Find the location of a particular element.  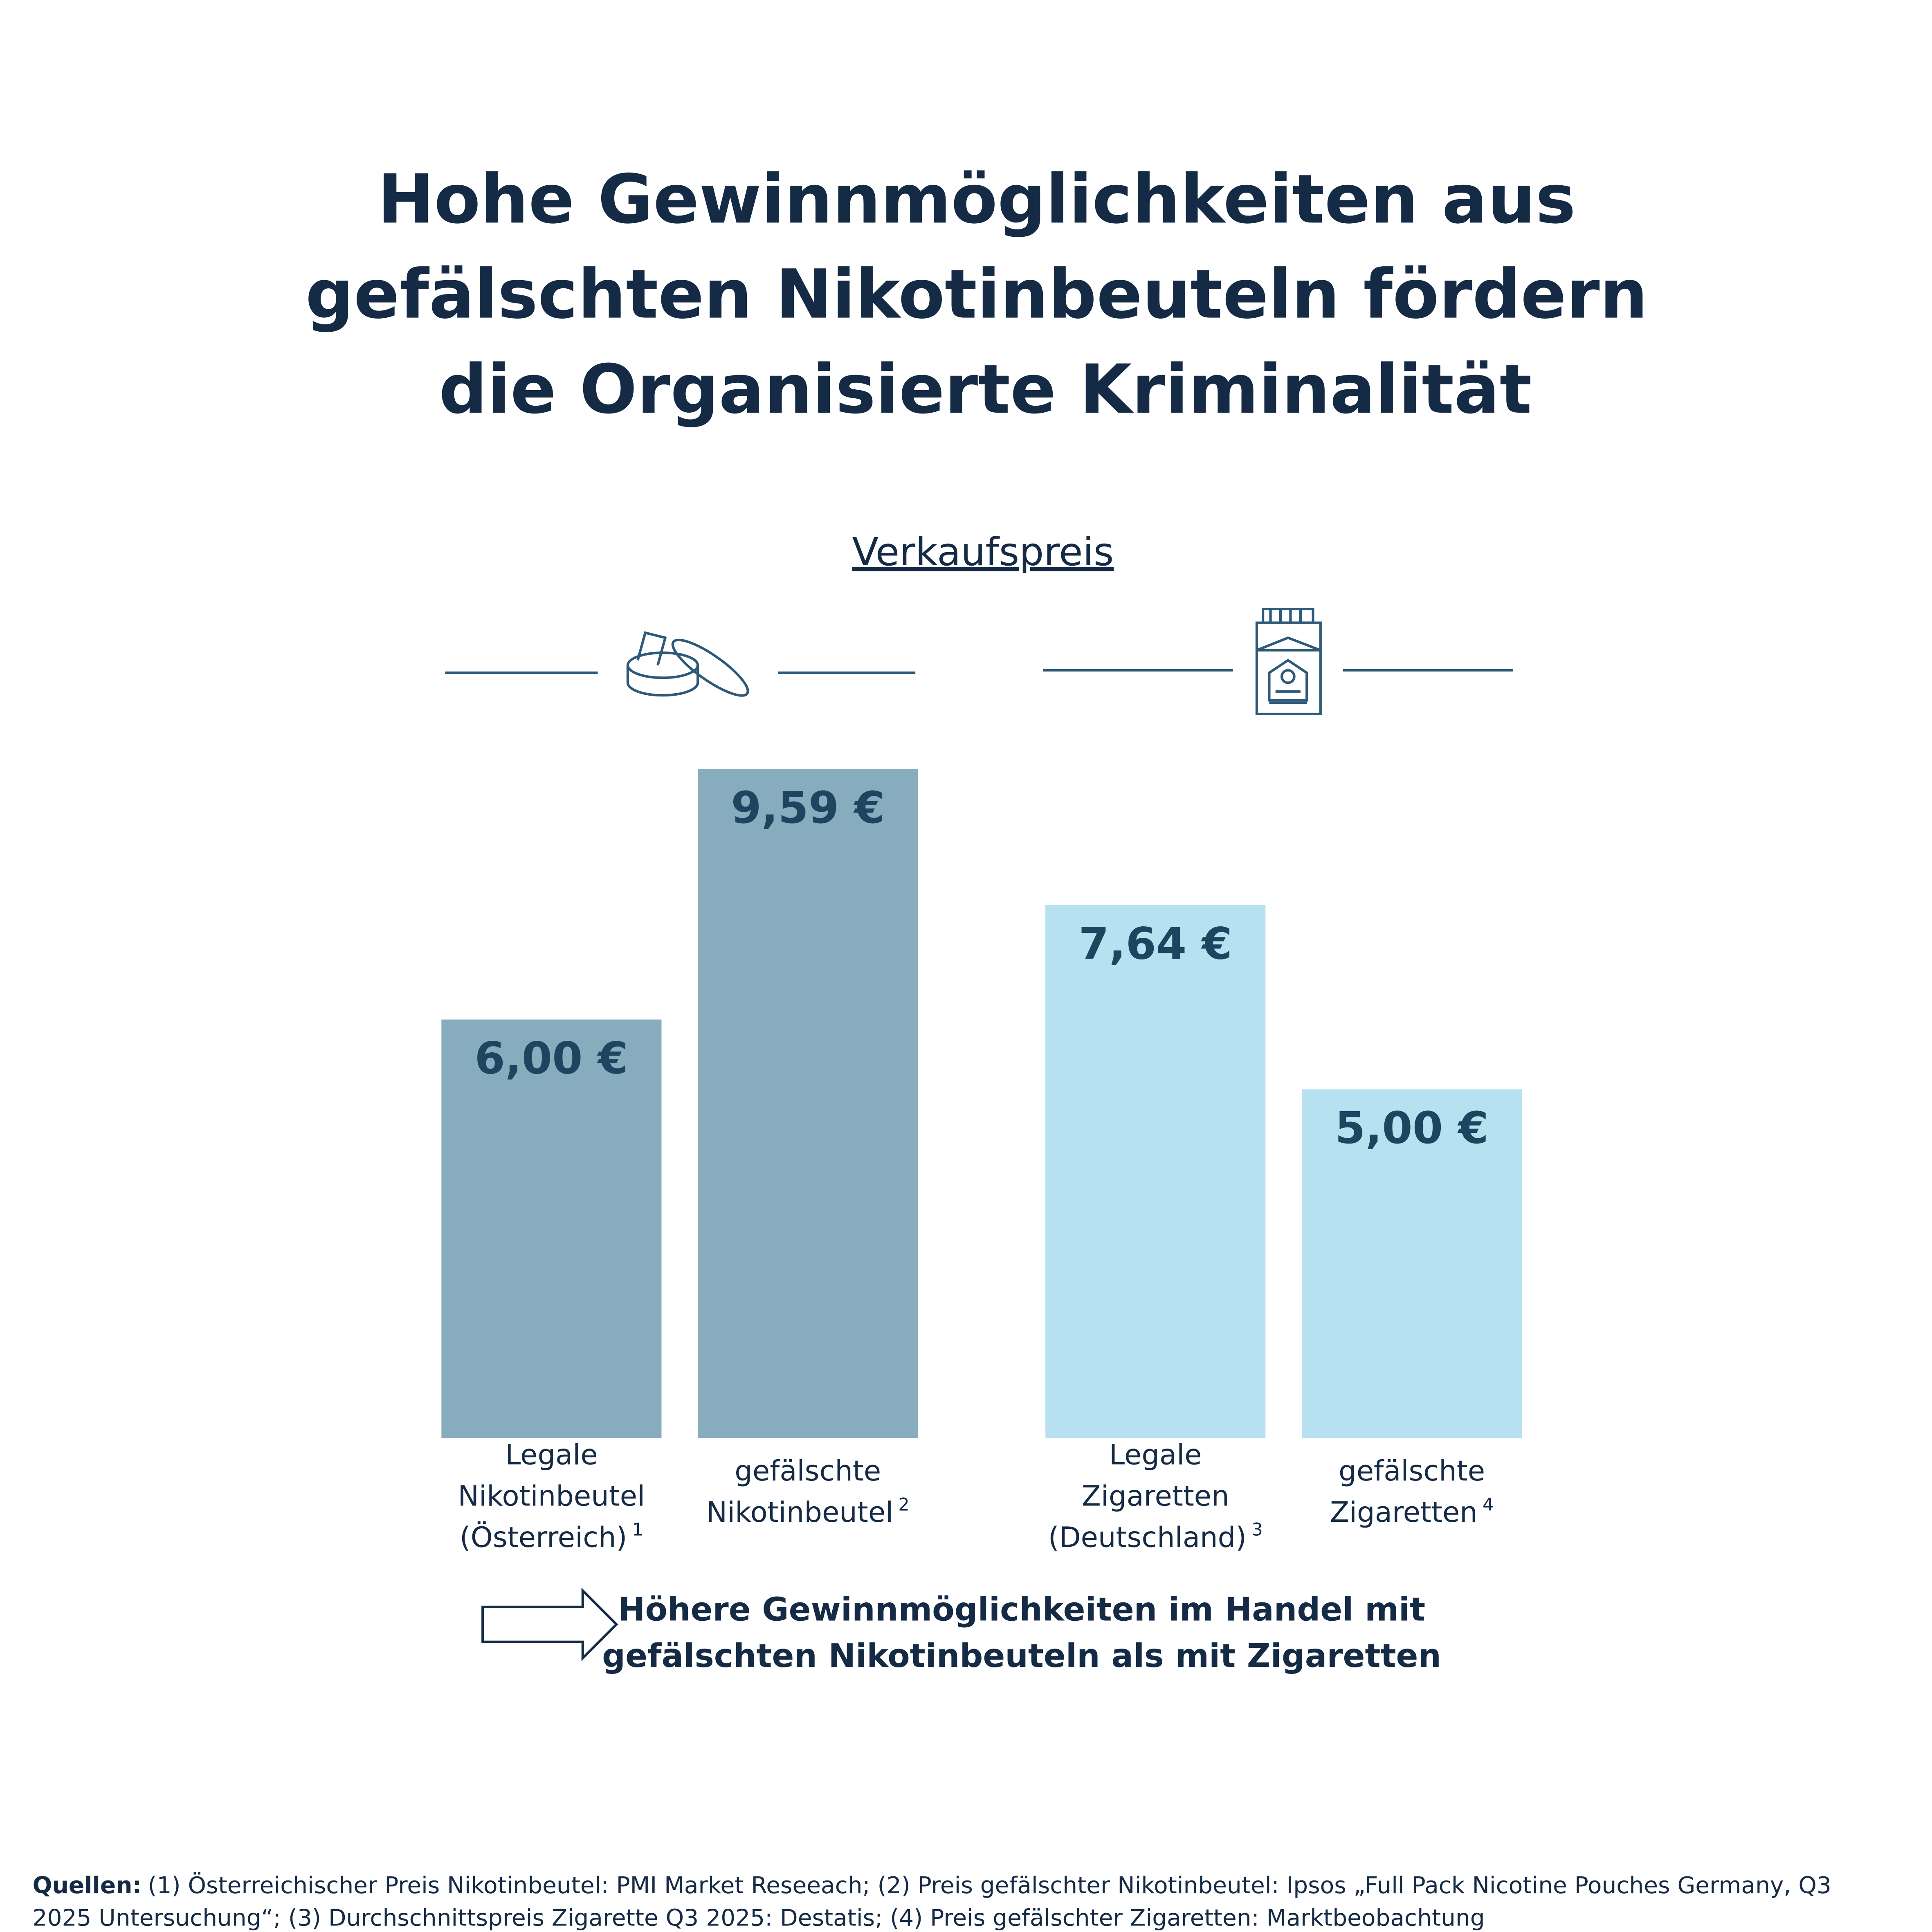

x-tick-label: gefälschte Zigaretten 4 is located at coordinates (1412, 1492).